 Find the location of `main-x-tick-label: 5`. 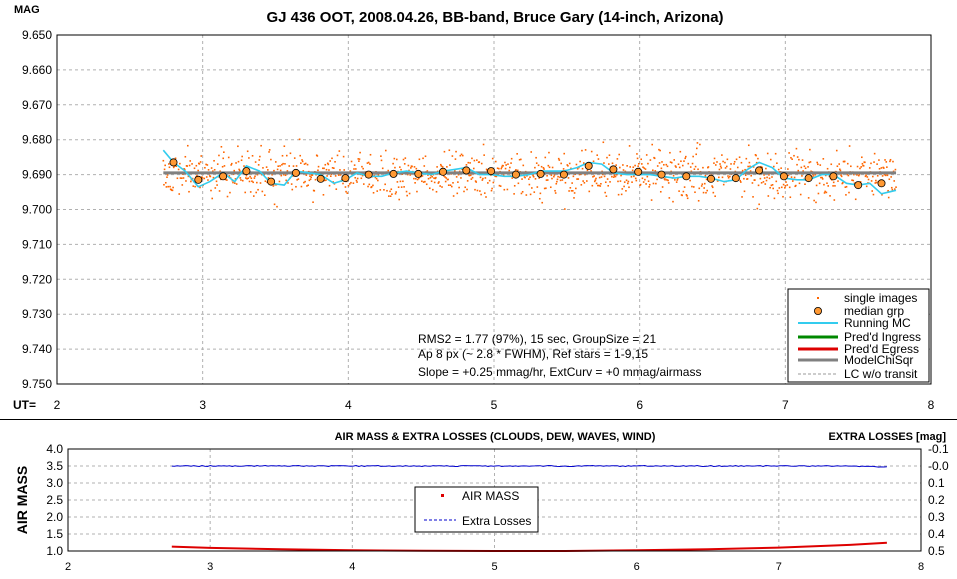

main-x-tick-label: 5 is located at coordinates (494, 405).